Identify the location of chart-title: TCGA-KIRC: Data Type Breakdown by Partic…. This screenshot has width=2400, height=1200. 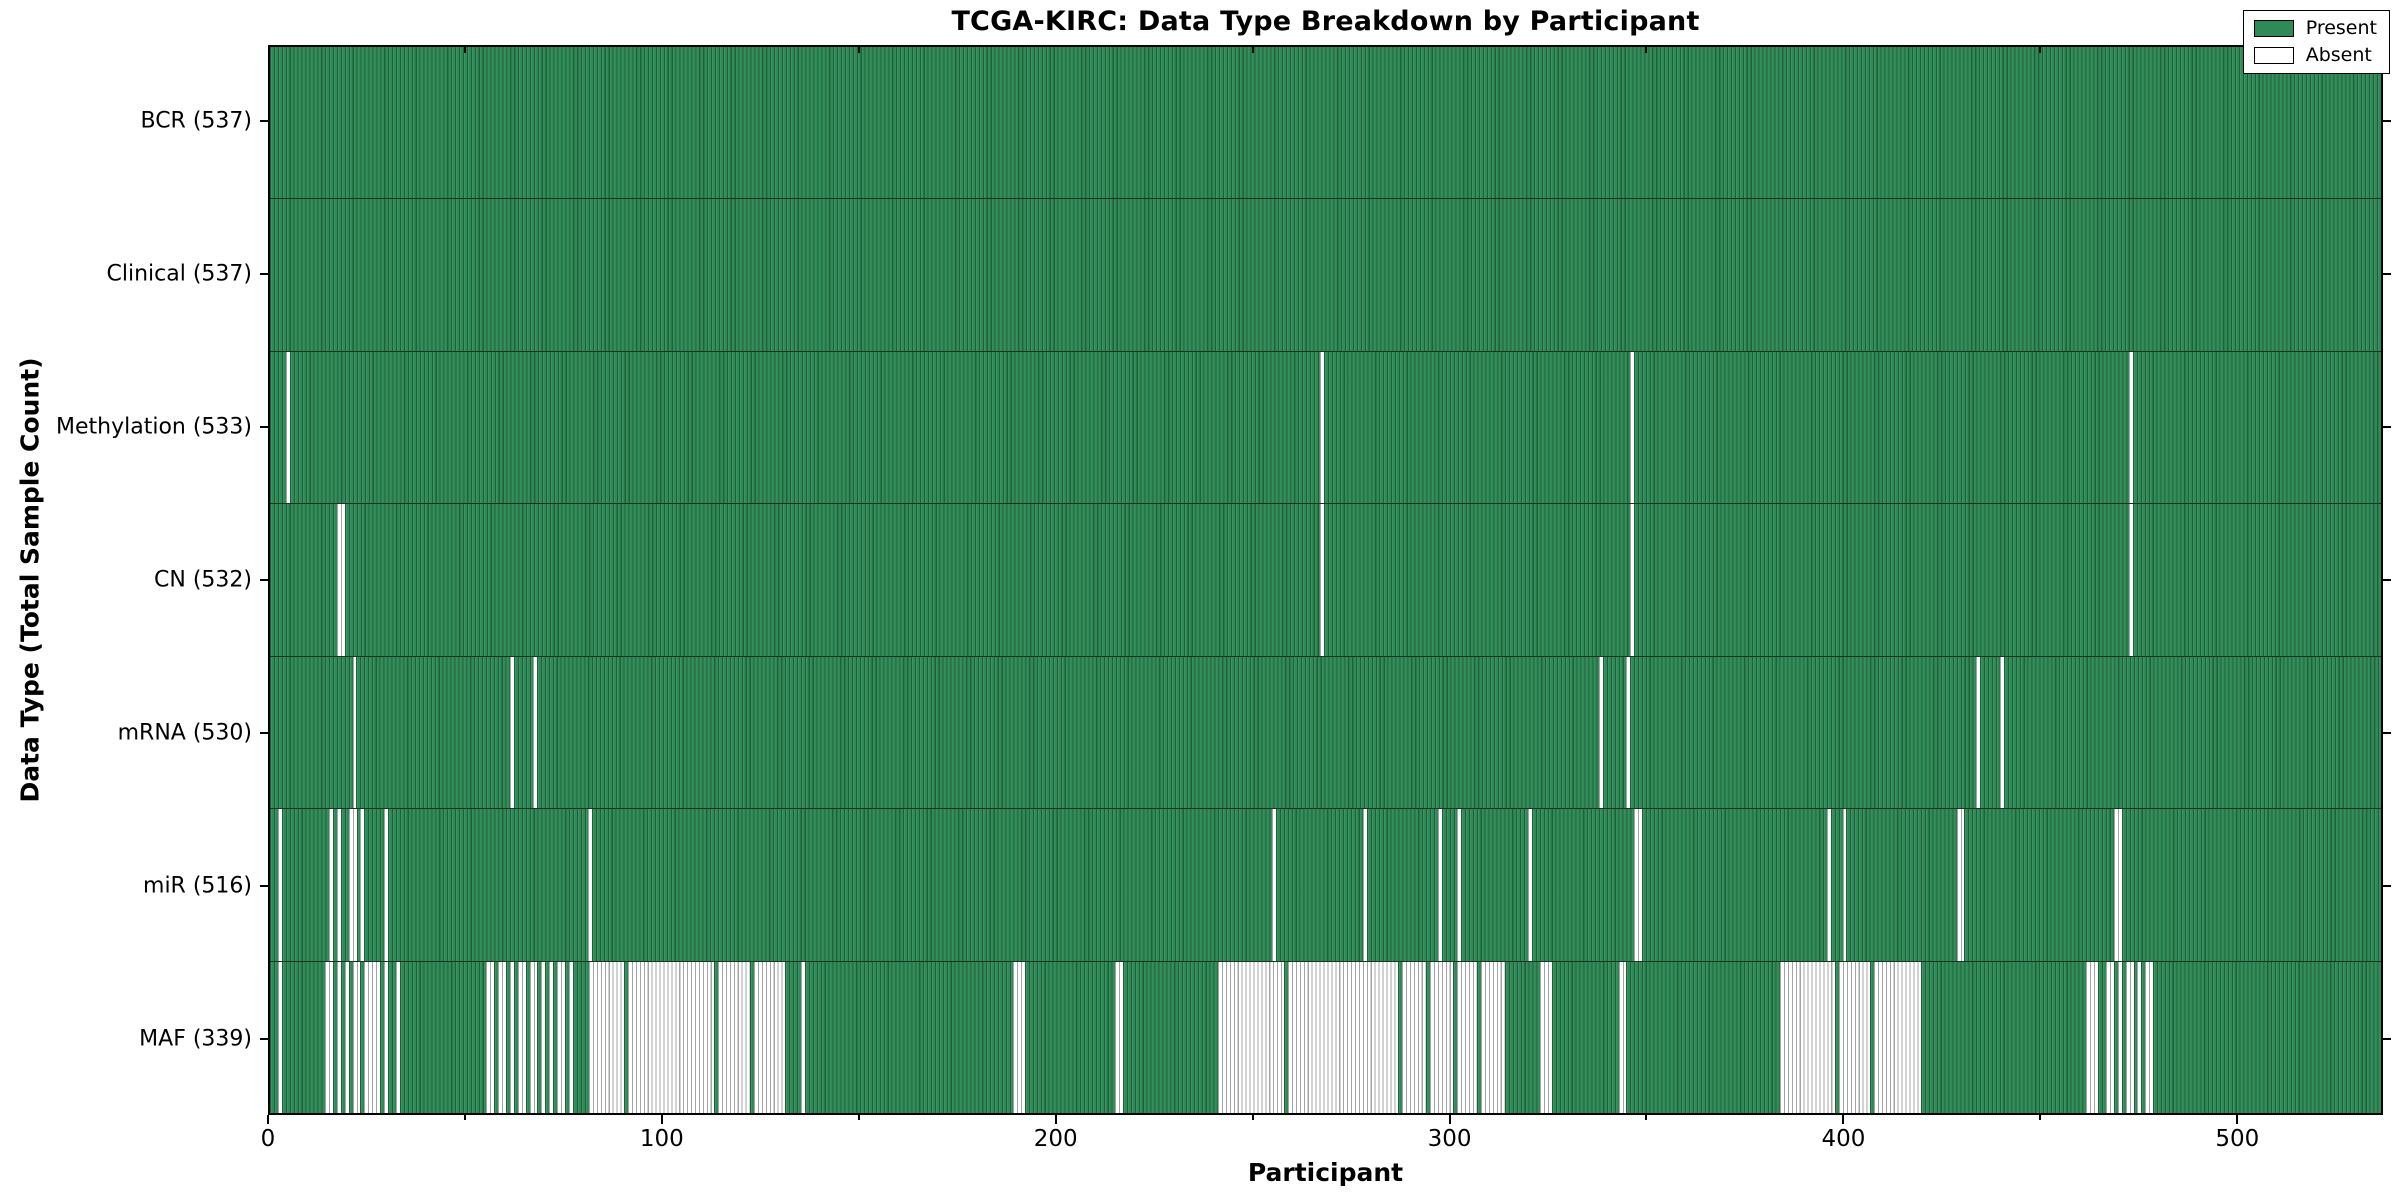
(1325, 21).